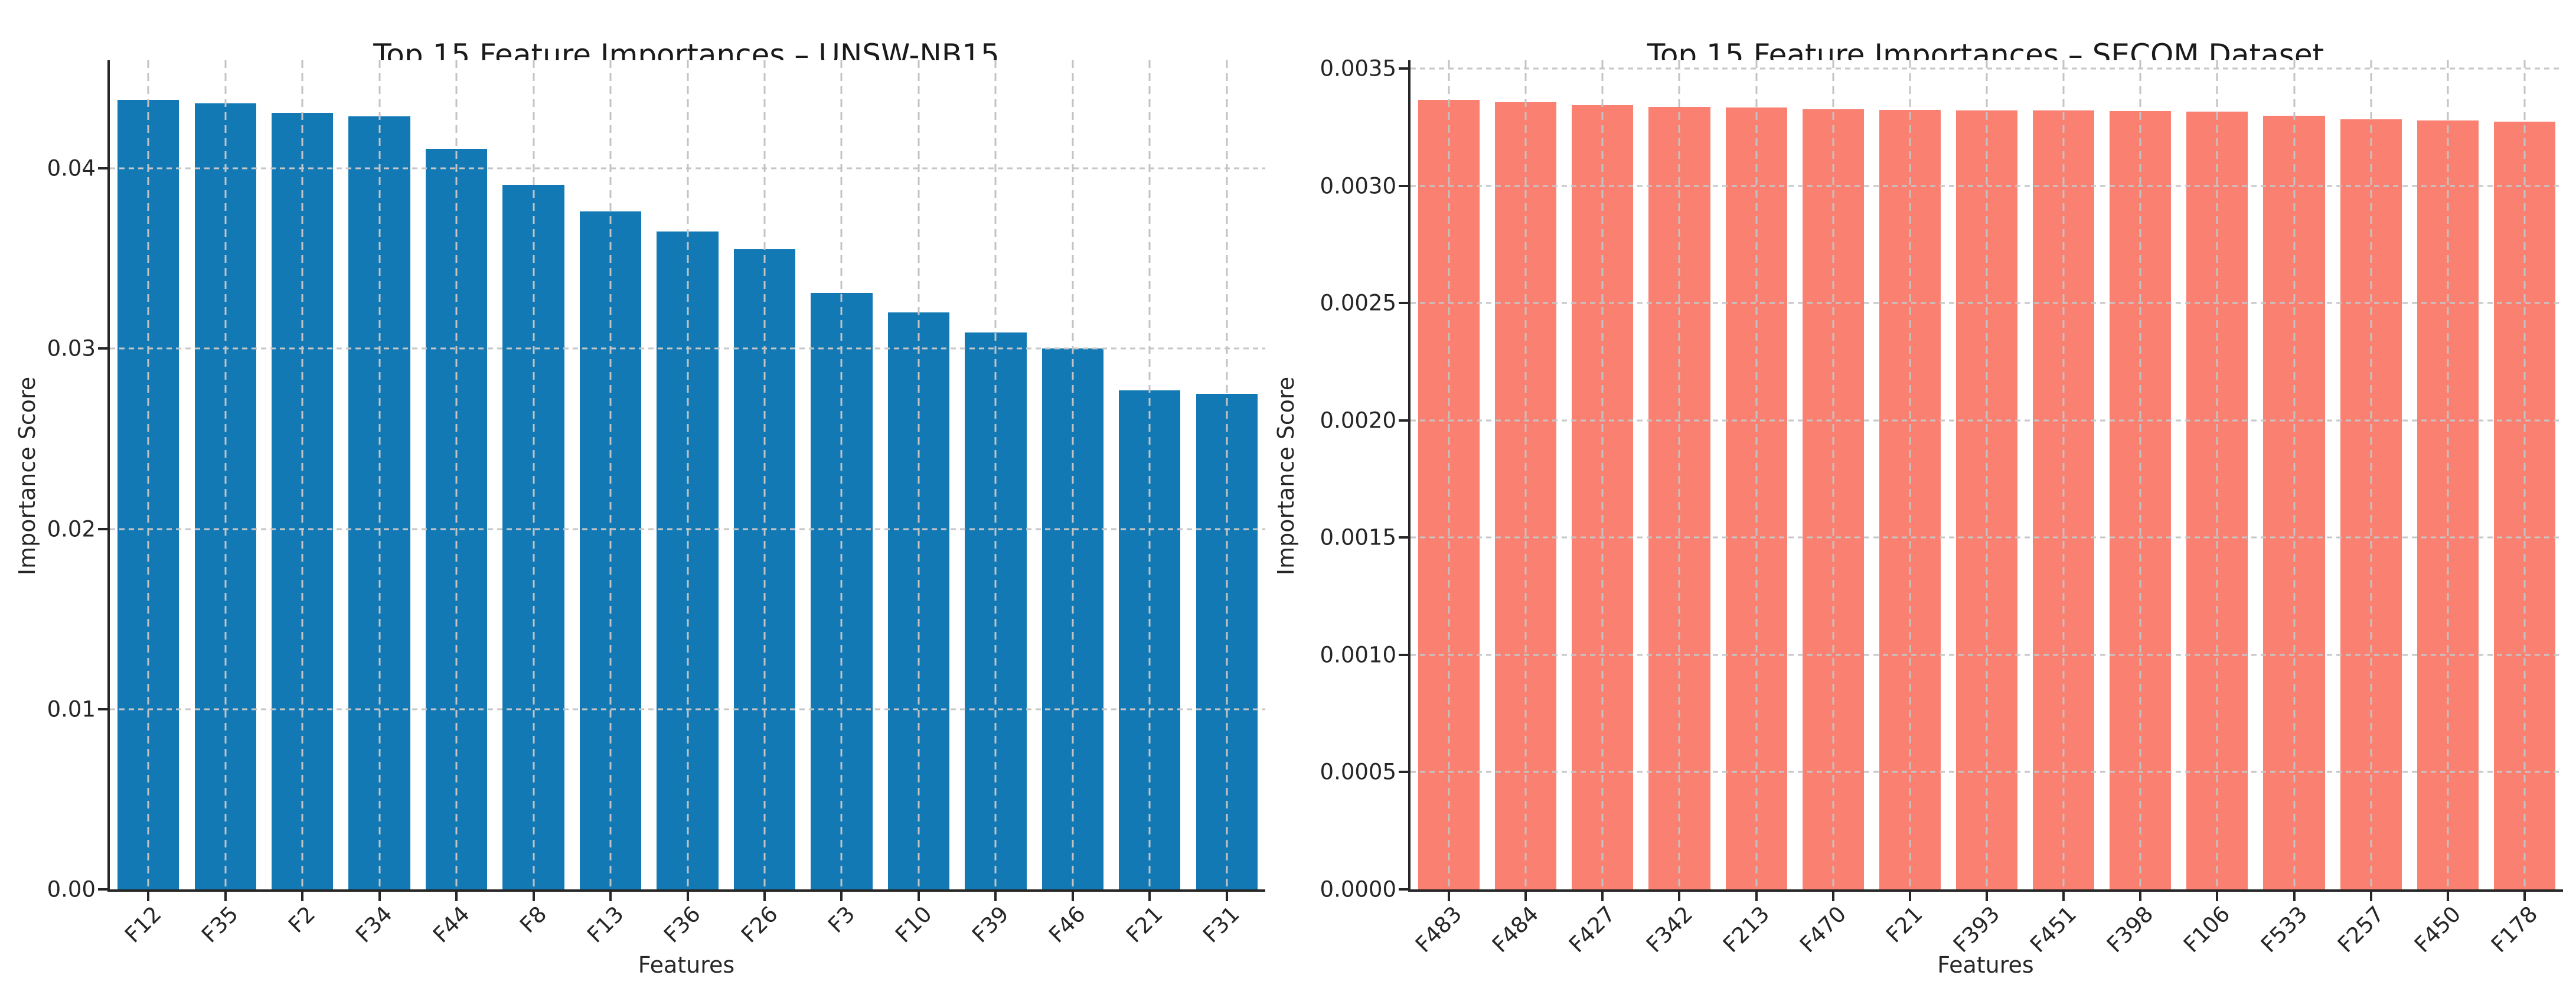 The height and width of the screenshot is (1001, 2576). What do you see at coordinates (1592, 929) in the screenshot?
I see `x-tick-label-text: F427` at bounding box center [1592, 929].